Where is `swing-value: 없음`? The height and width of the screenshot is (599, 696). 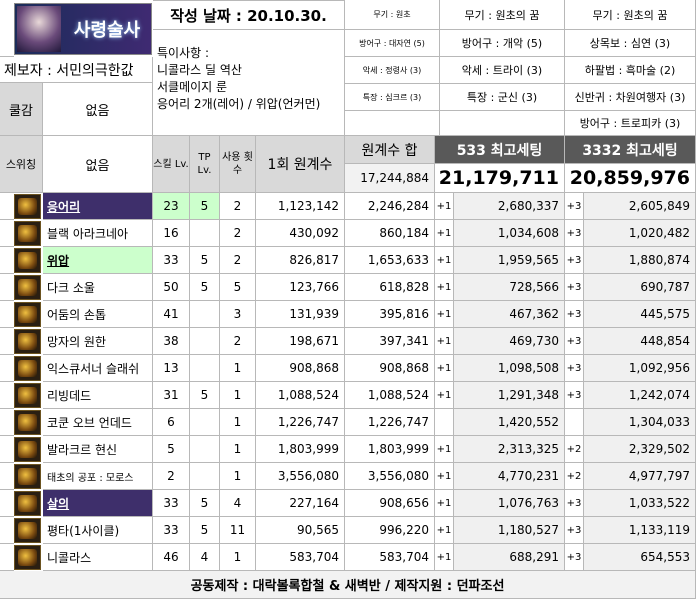
swing-value: 없음 is located at coordinates (98, 164).